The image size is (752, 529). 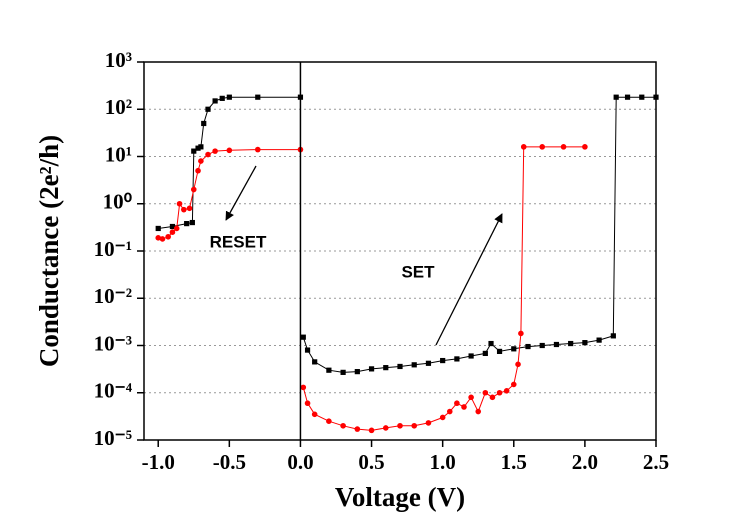 What do you see at coordinates (118, 107) in the screenshot?
I see `y-tick-label: 10²` at bounding box center [118, 107].